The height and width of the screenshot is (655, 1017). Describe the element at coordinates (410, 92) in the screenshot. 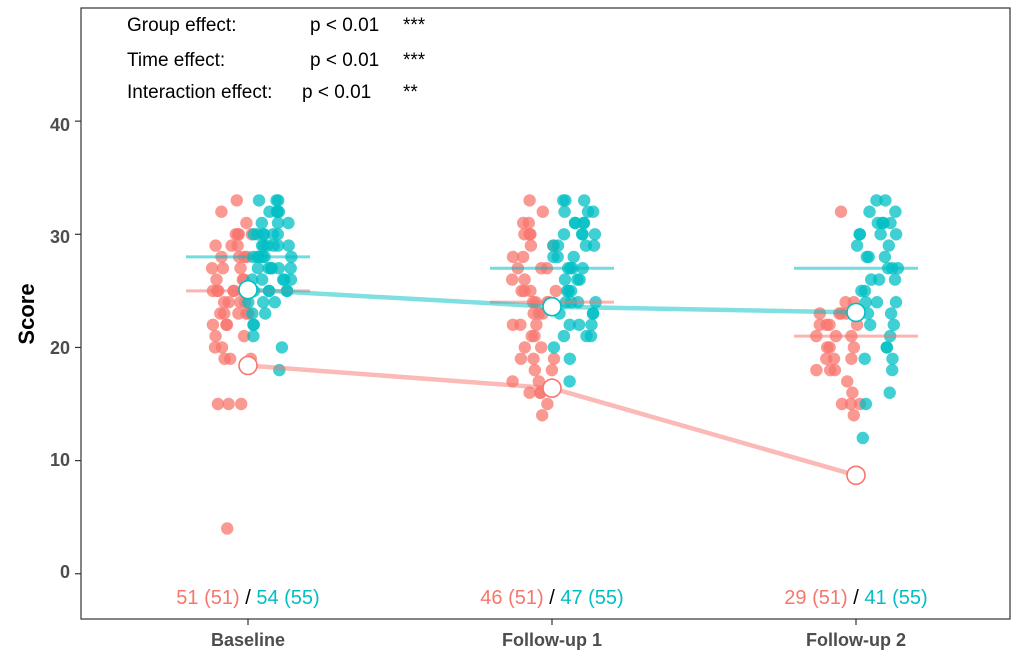

I see `annotation-stars-interaction: **` at that location.